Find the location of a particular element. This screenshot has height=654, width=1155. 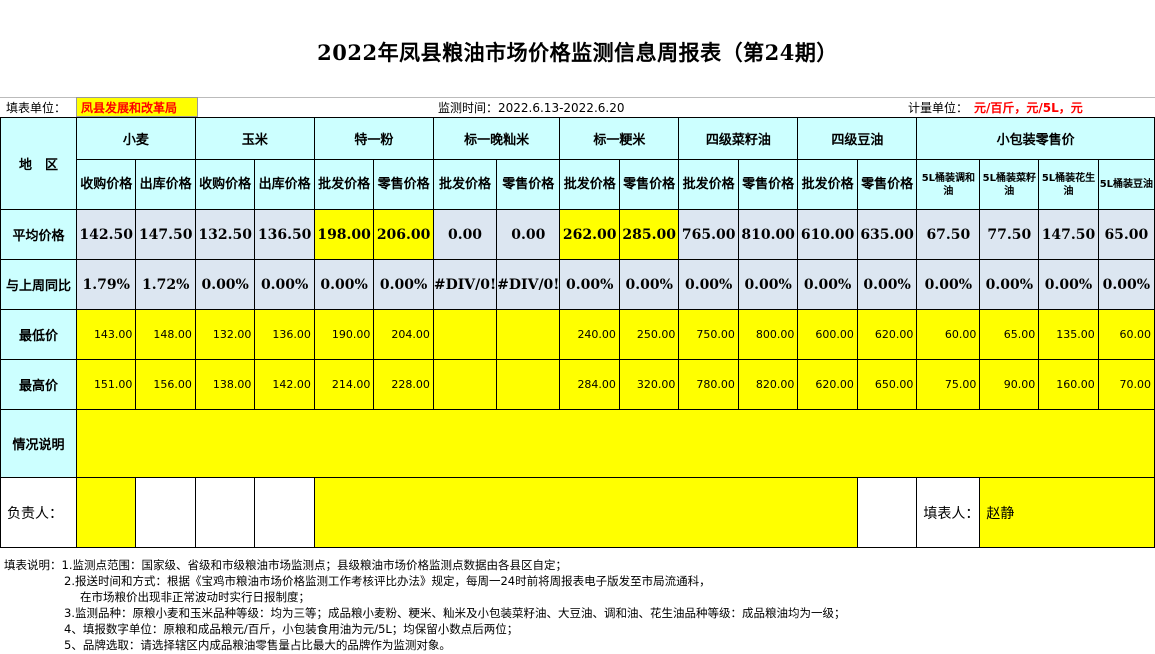

filler-label: 填表人： is located at coordinates (948, 512).